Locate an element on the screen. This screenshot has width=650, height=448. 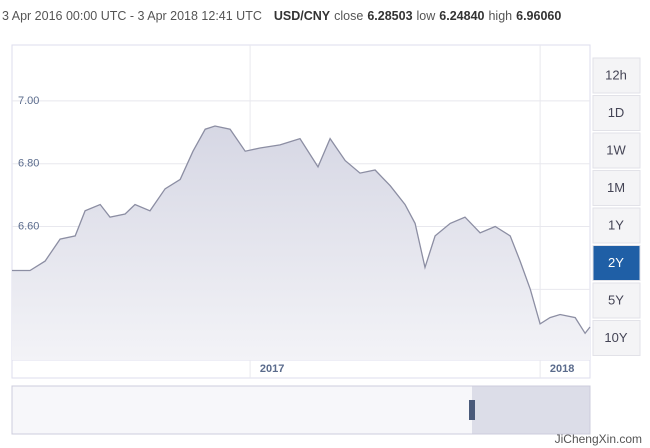
stat-value: 6.28503 is located at coordinates (389, 16).